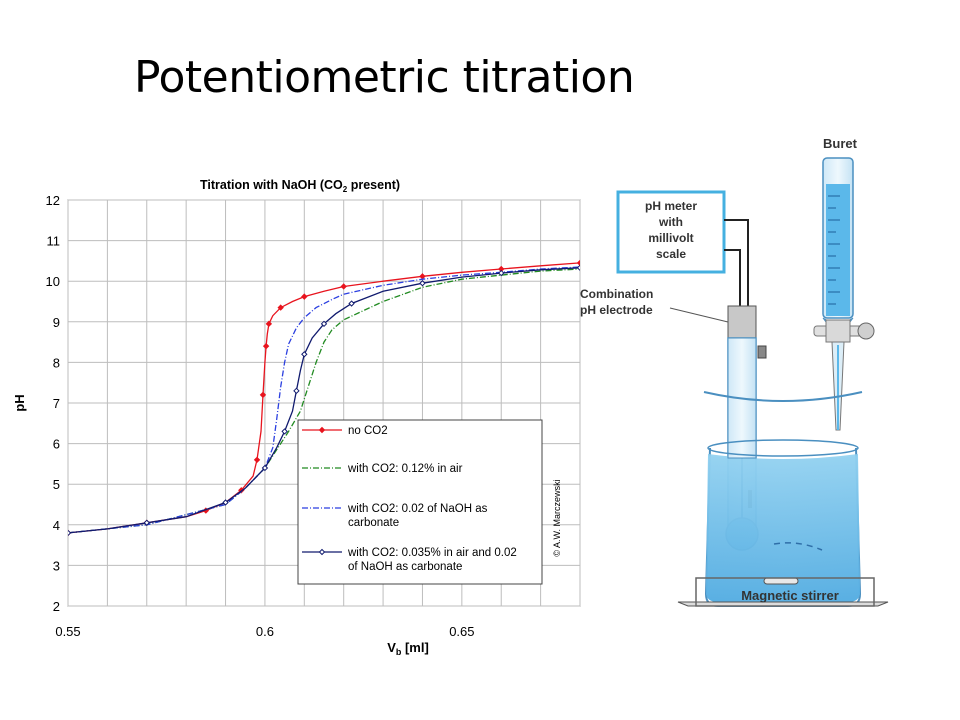 This screenshot has width=960, height=720. Describe the element at coordinates (19, 402) in the screenshot. I see `y-axis-label: pH` at that location.